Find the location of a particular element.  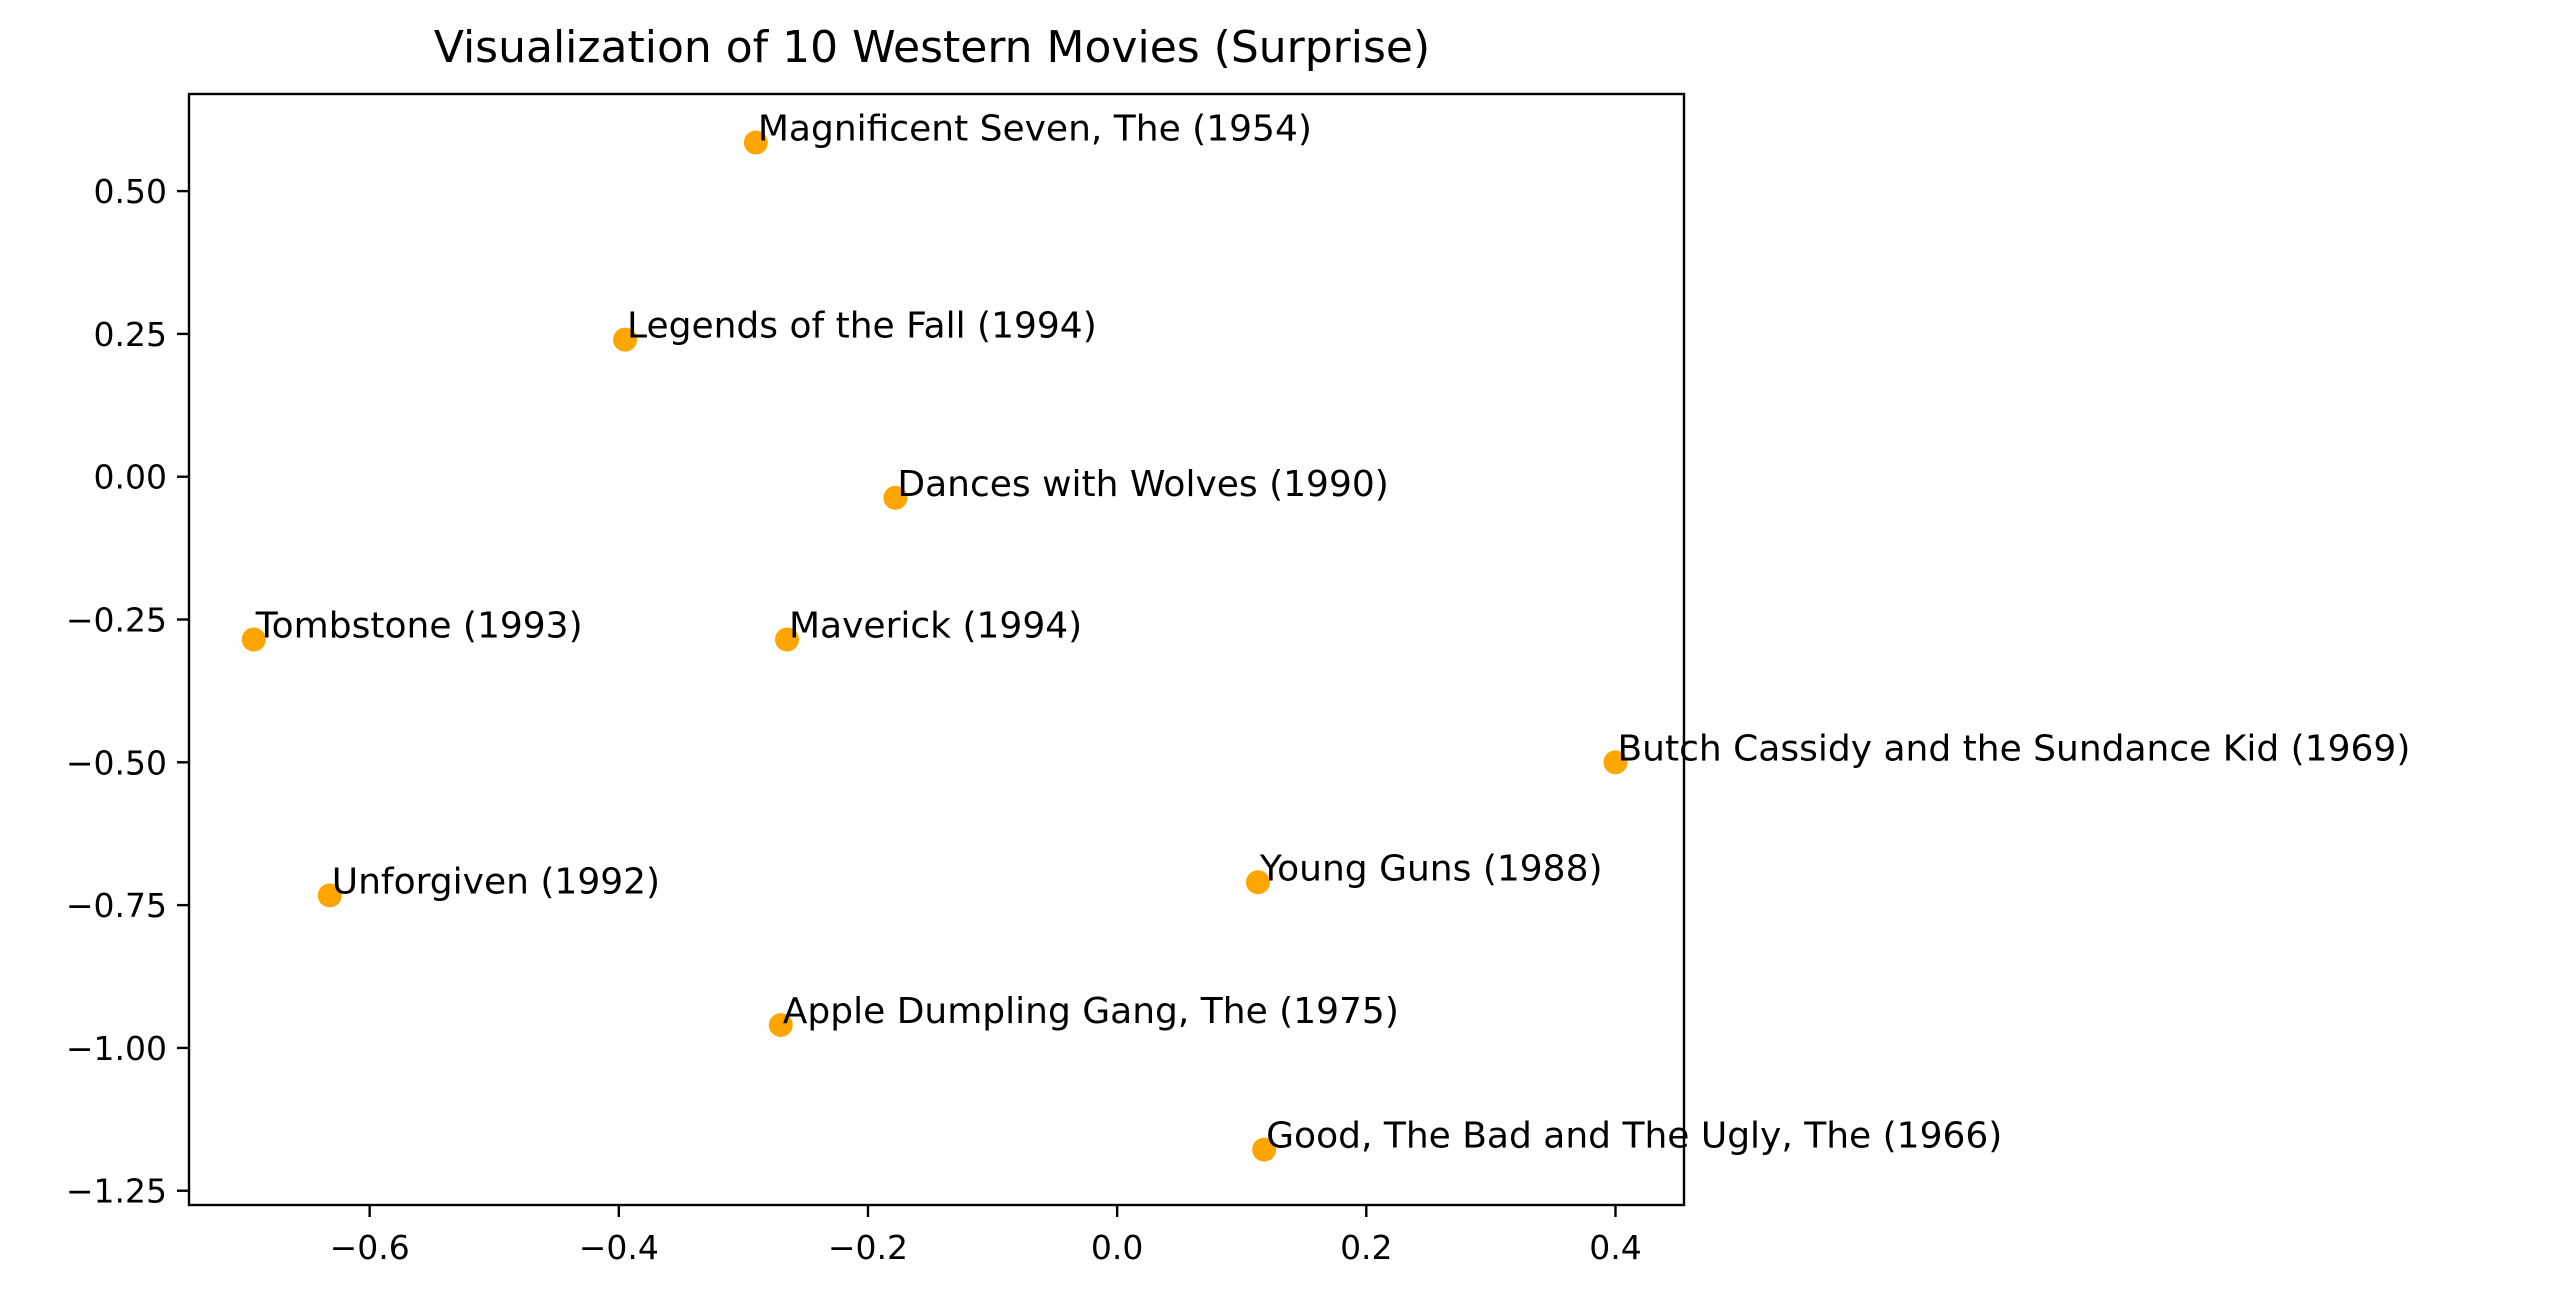

x-tick-label: −0.4 is located at coordinates (619, 1247).